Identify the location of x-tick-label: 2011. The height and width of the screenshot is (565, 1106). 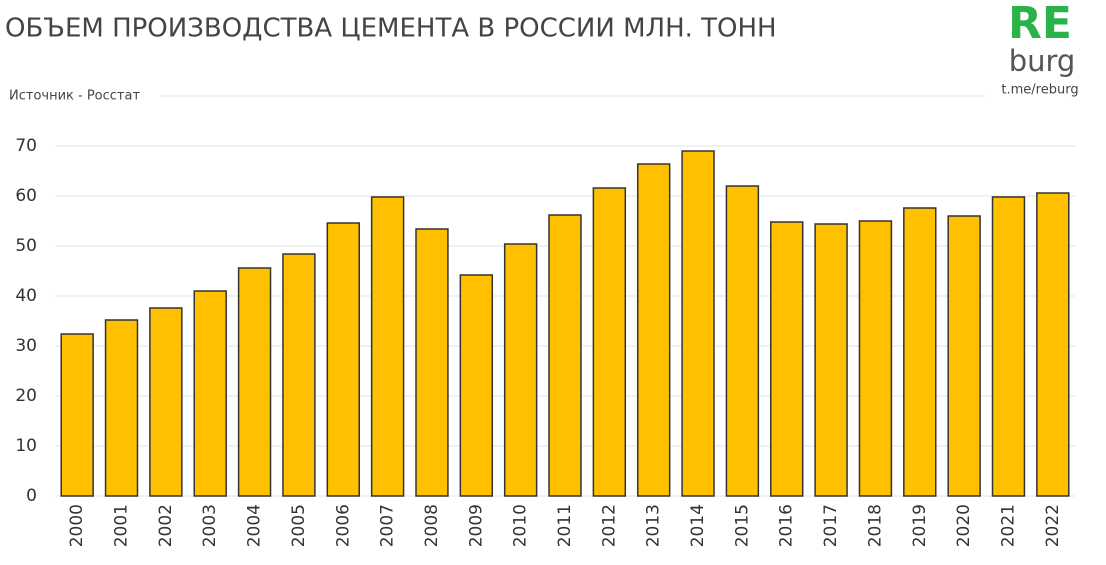
(565, 525).